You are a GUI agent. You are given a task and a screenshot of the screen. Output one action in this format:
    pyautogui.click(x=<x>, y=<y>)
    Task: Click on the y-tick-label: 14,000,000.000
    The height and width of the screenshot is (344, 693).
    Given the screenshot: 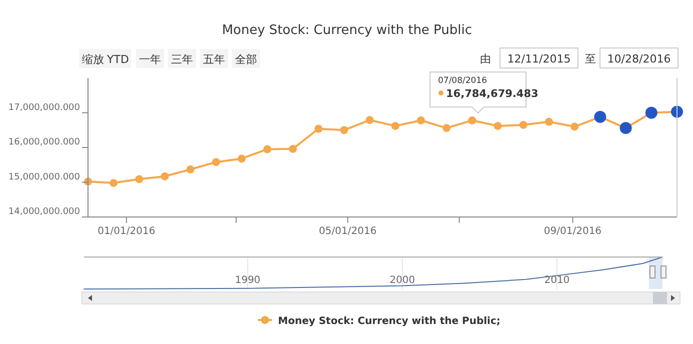 What is the action you would take?
    pyautogui.click(x=44, y=212)
    